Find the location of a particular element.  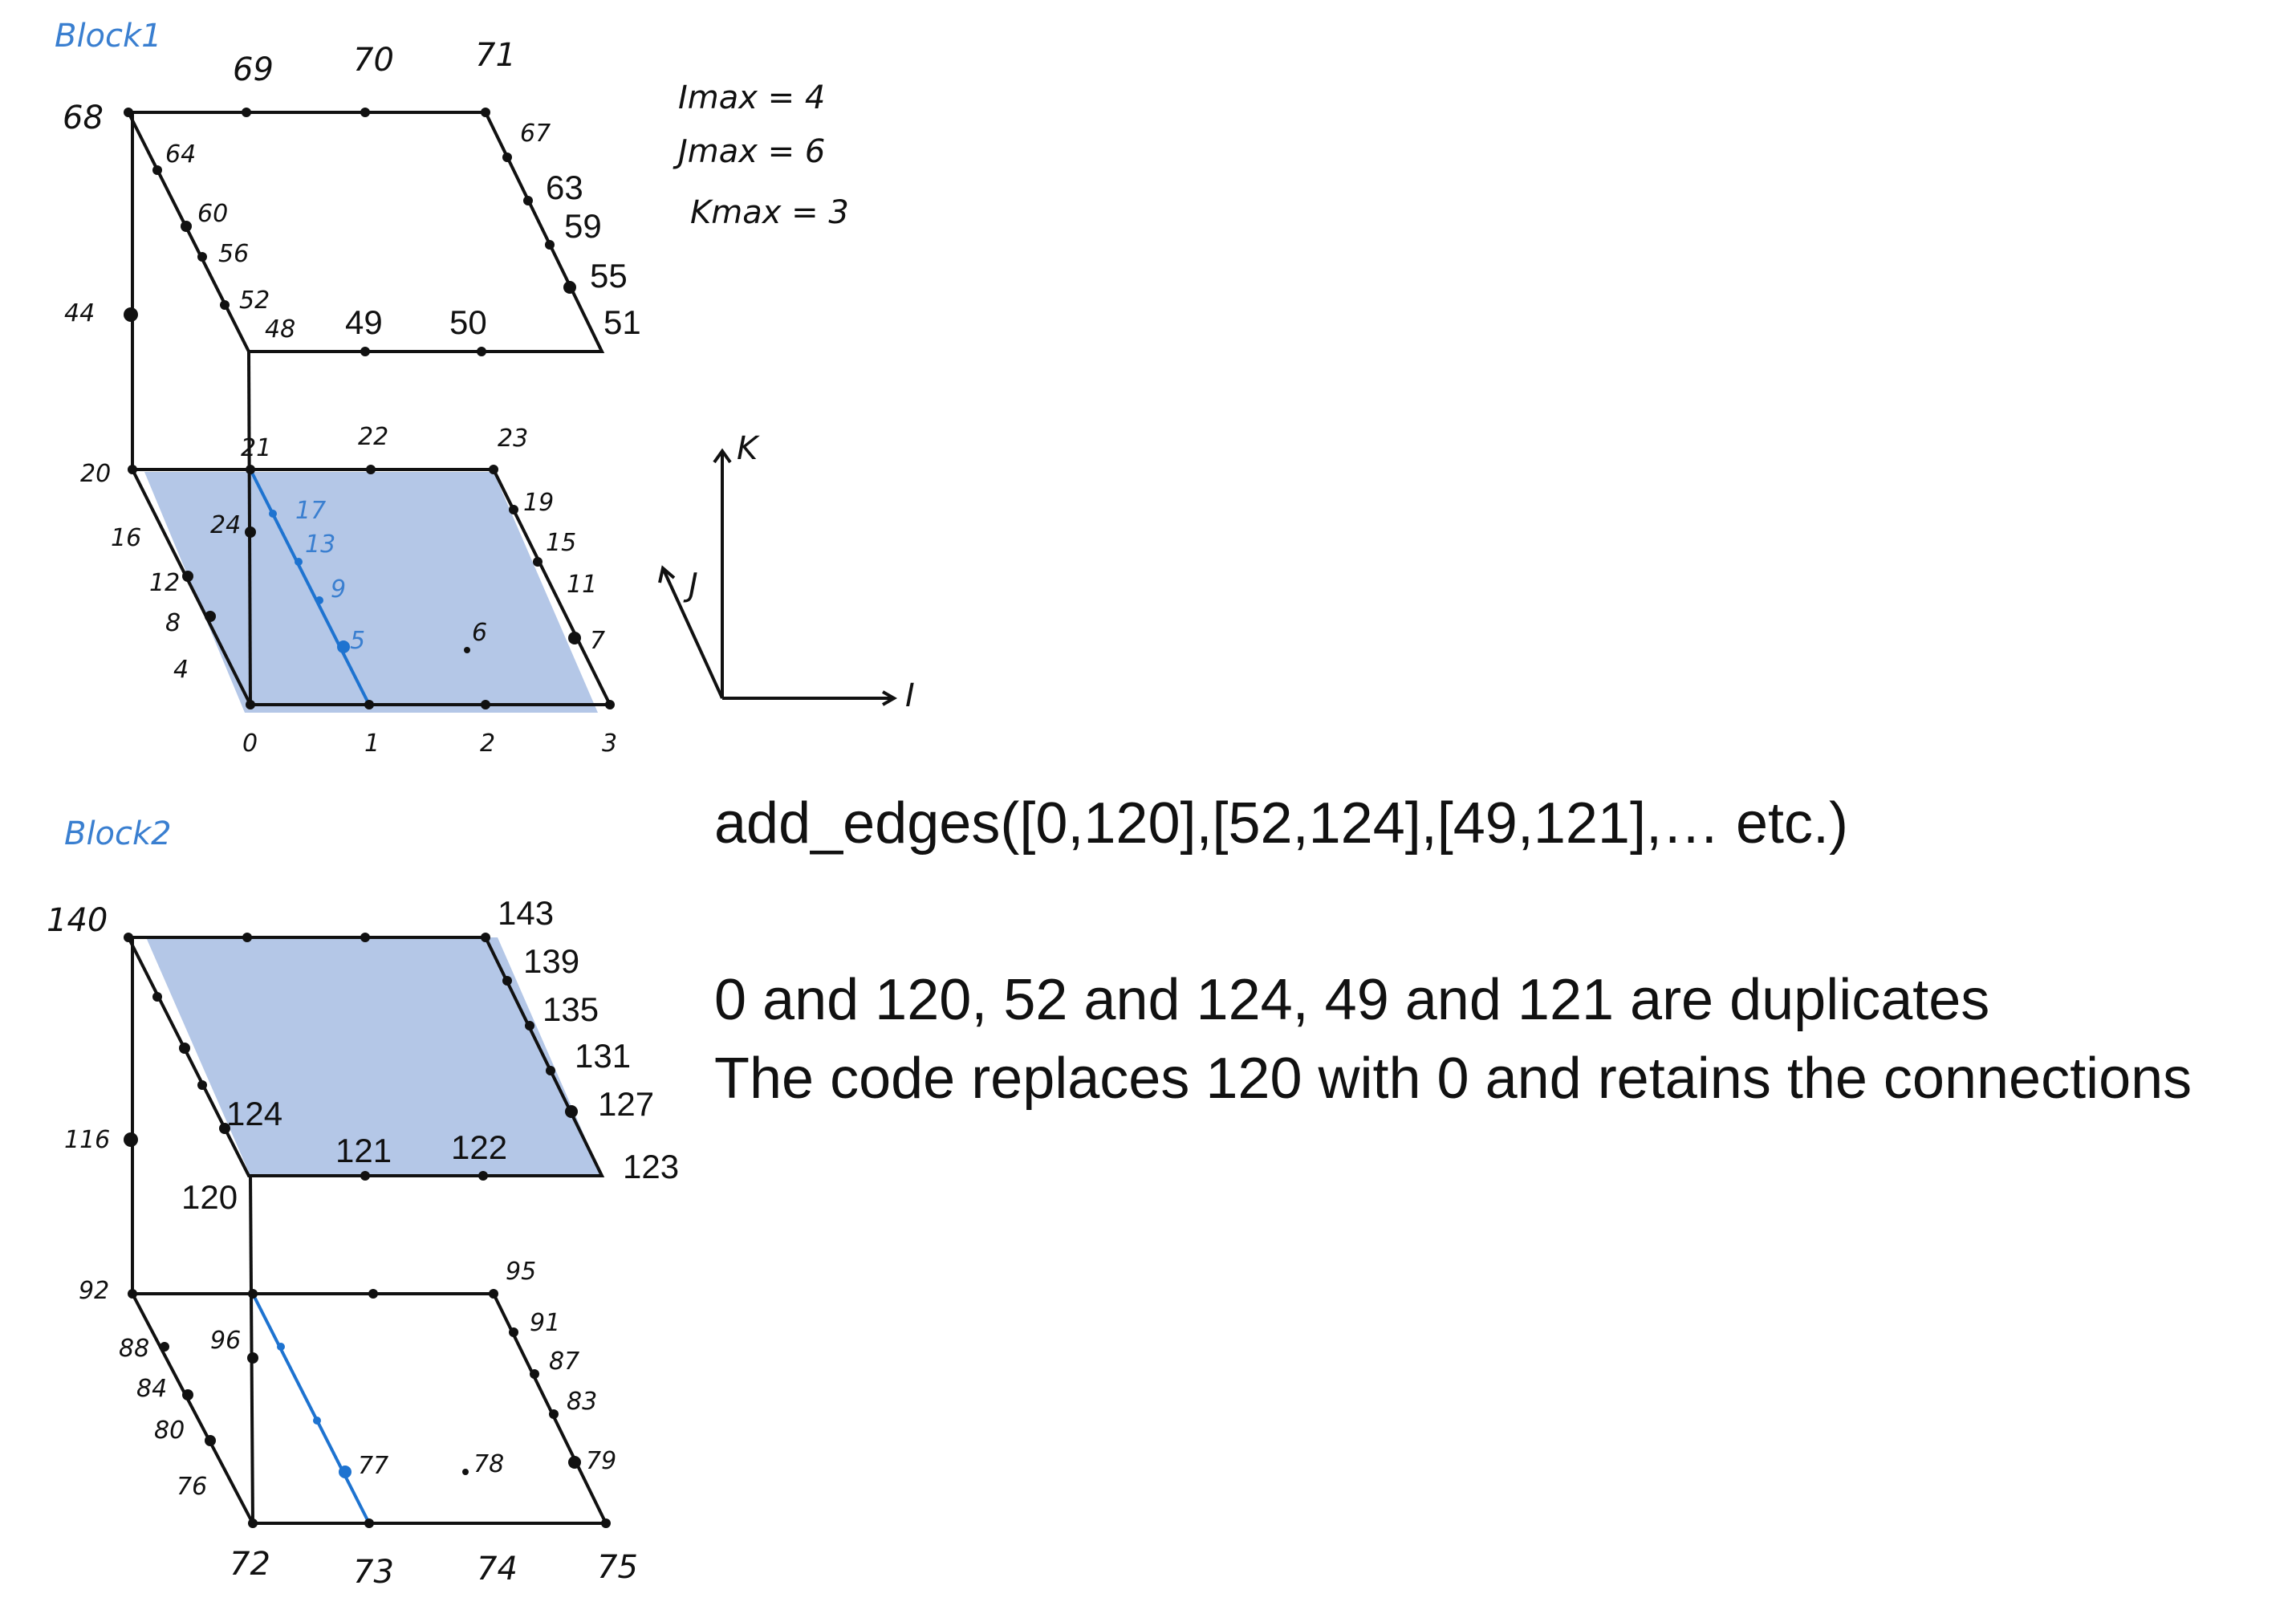

node-label: 75 is located at coordinates (617, 1568).